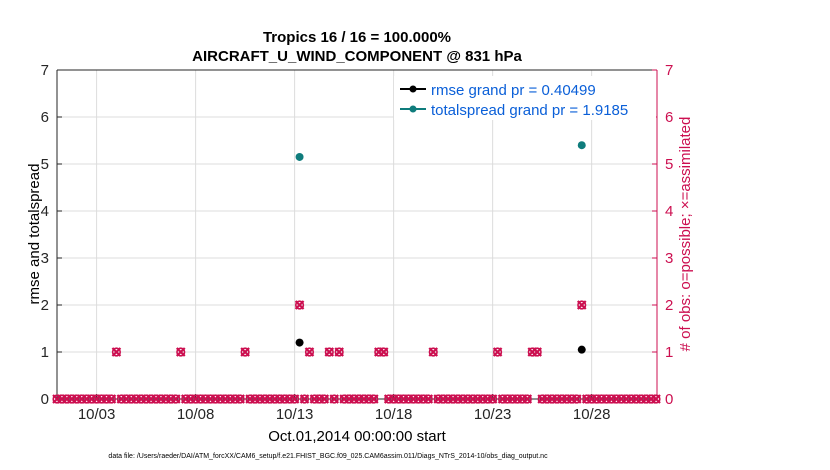 The image size is (830, 470). Describe the element at coordinates (196, 414) in the screenshot. I see `x-tick-label: 10/08` at that location.